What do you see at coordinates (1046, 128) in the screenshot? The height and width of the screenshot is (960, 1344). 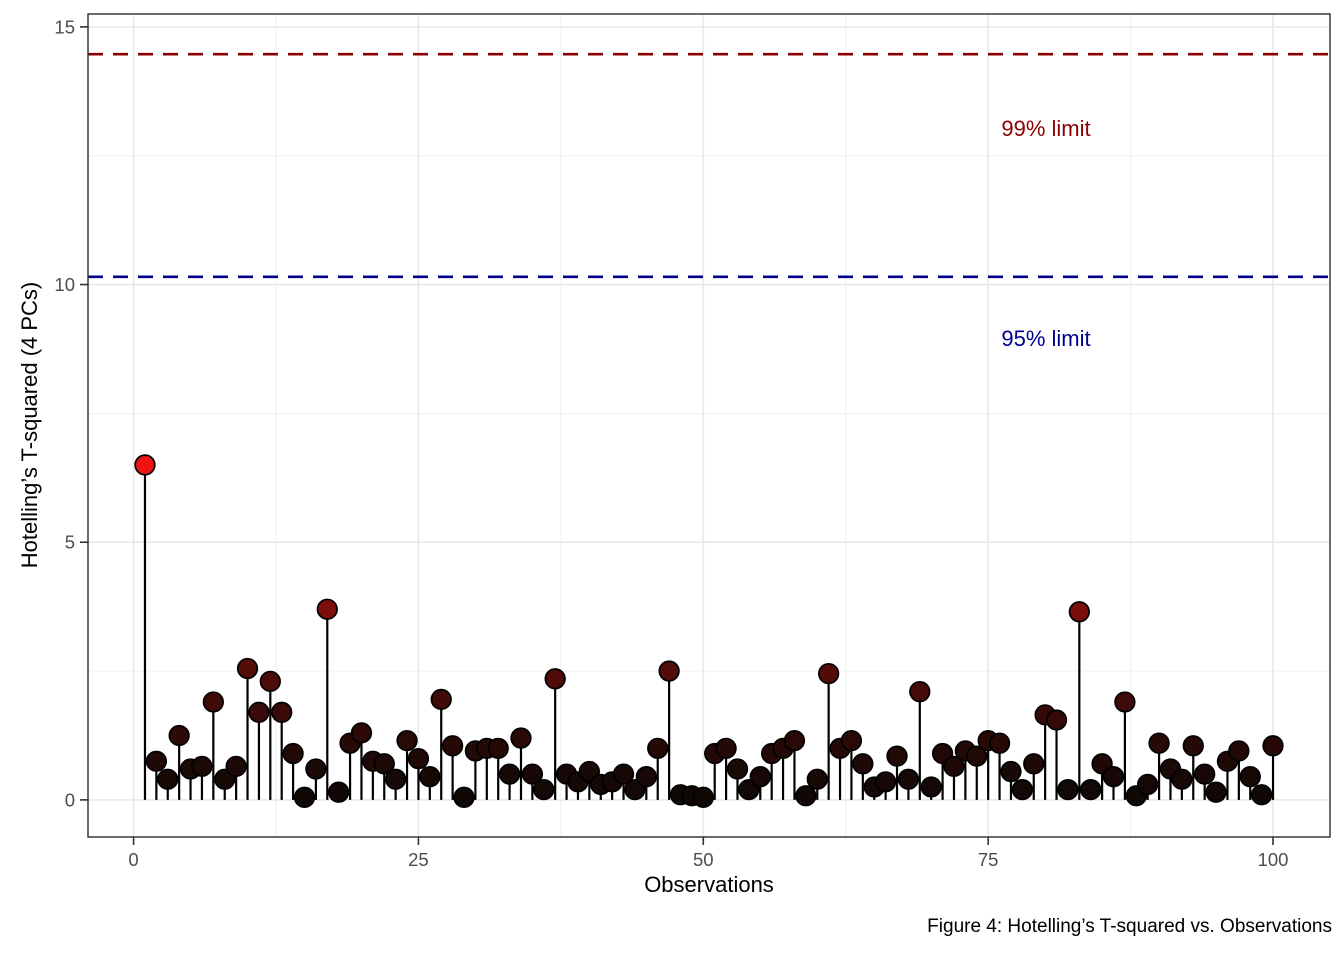 I see `limit-99-label: 99% limit` at bounding box center [1046, 128].